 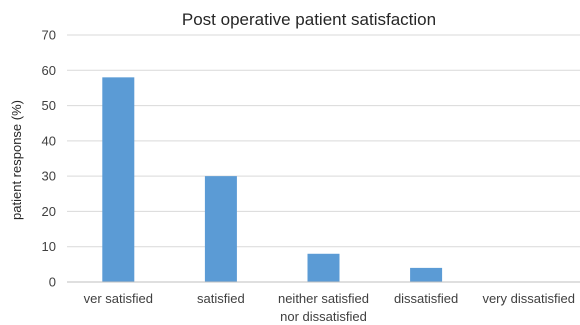 I want to click on y-tick-label: 20, so click(x=49, y=211).